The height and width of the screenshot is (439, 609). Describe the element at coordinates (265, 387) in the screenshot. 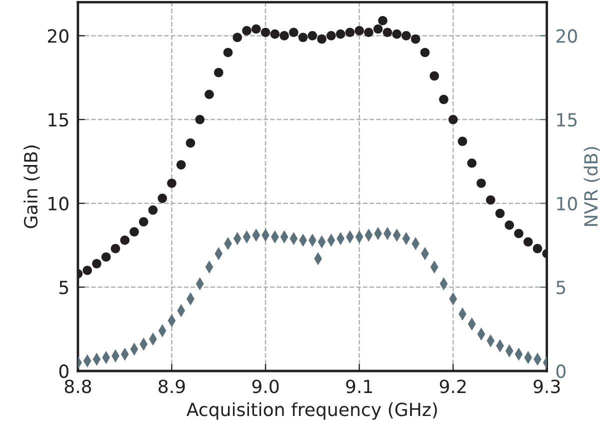

I see `x-tick-label: 9.0` at that location.